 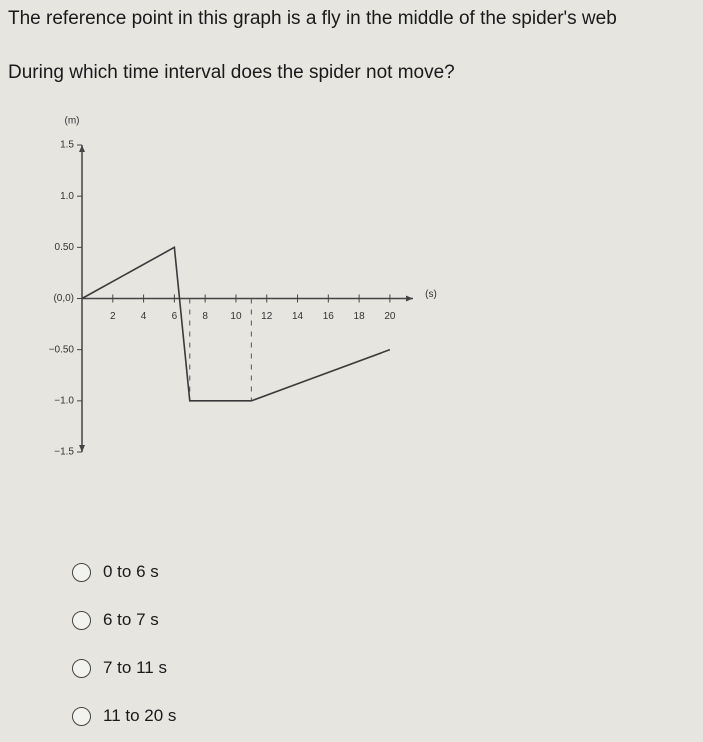 What do you see at coordinates (62, 349) in the screenshot?
I see `y-tick-label: −0.50` at bounding box center [62, 349].